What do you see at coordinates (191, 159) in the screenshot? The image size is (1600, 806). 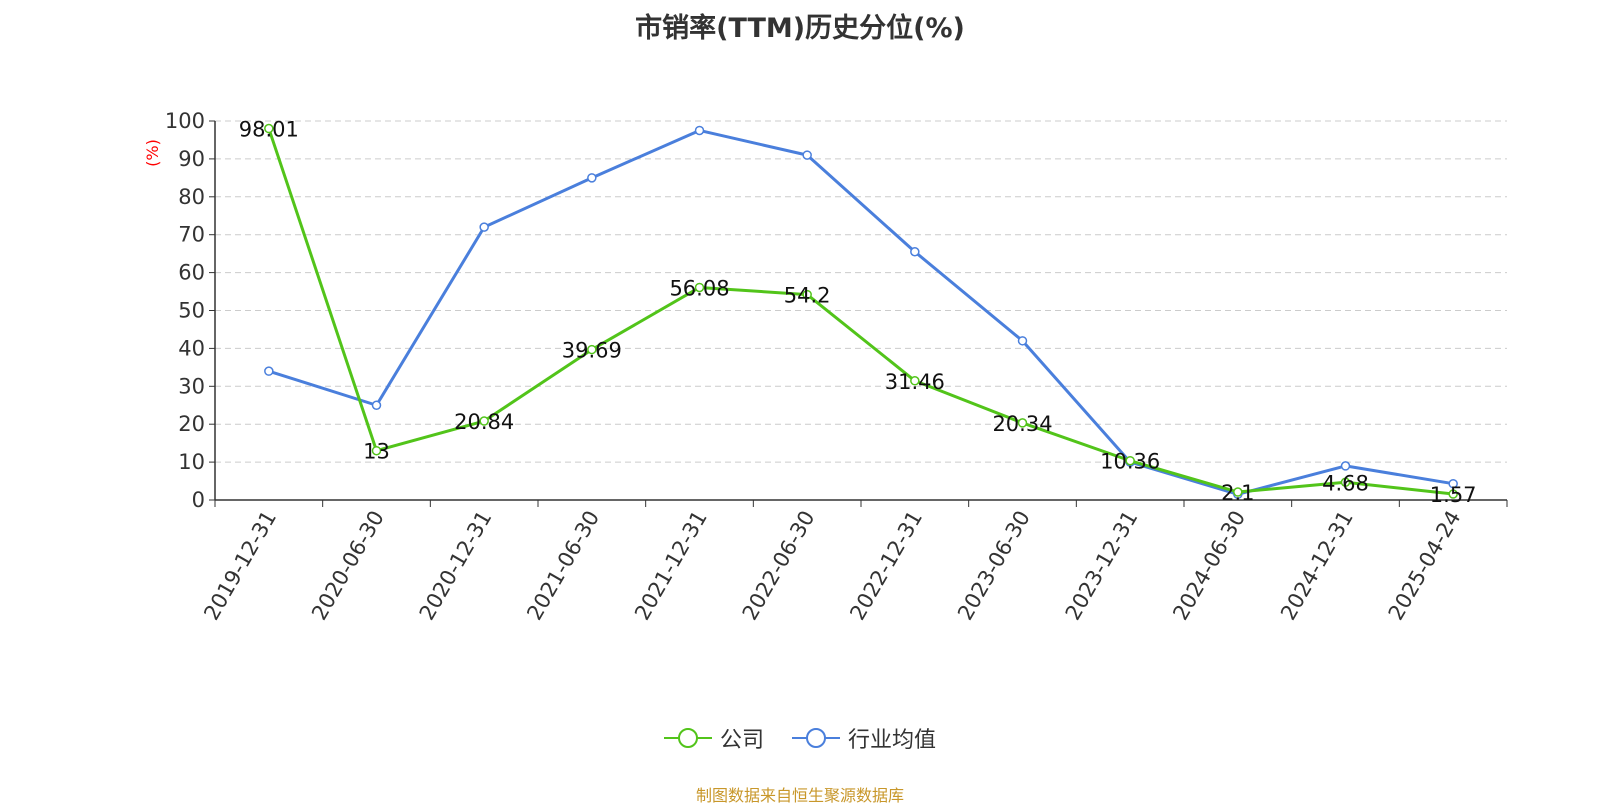 I see `y-tick-label: 90` at bounding box center [191, 159].